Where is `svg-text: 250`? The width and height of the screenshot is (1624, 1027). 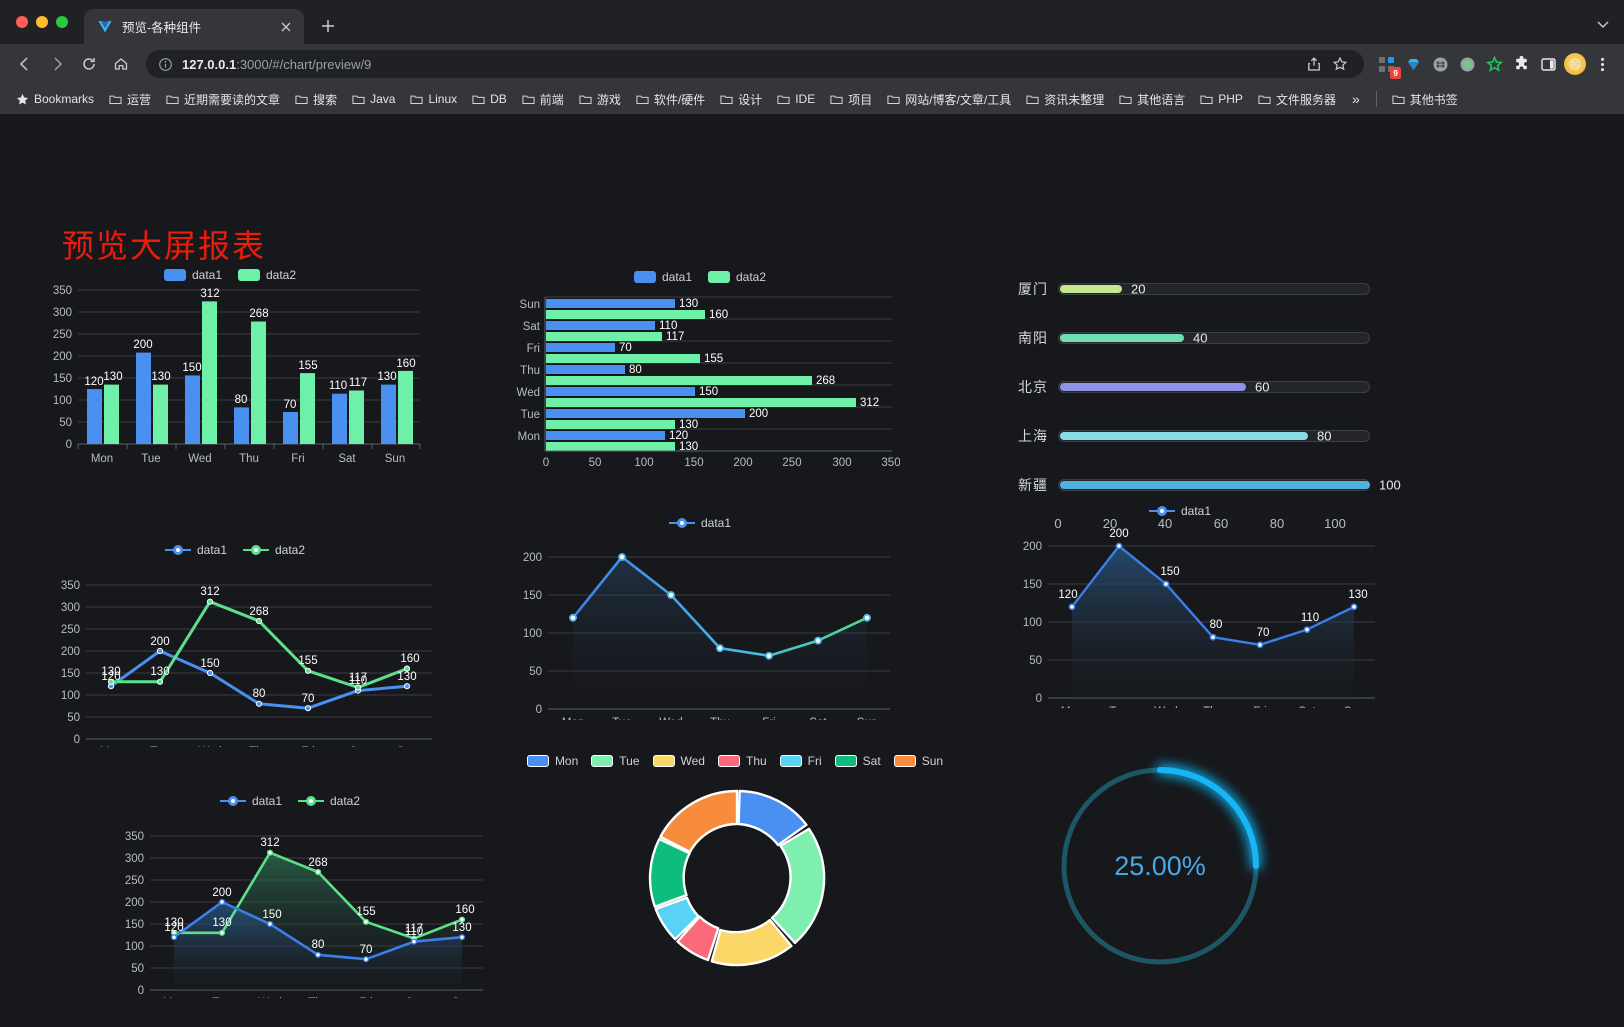
svg-text: 250 is located at coordinates (70, 630).